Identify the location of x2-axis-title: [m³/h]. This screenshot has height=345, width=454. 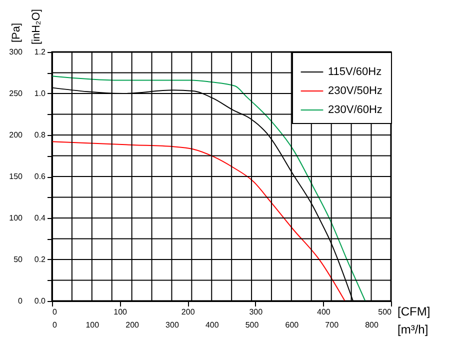
(413, 329).